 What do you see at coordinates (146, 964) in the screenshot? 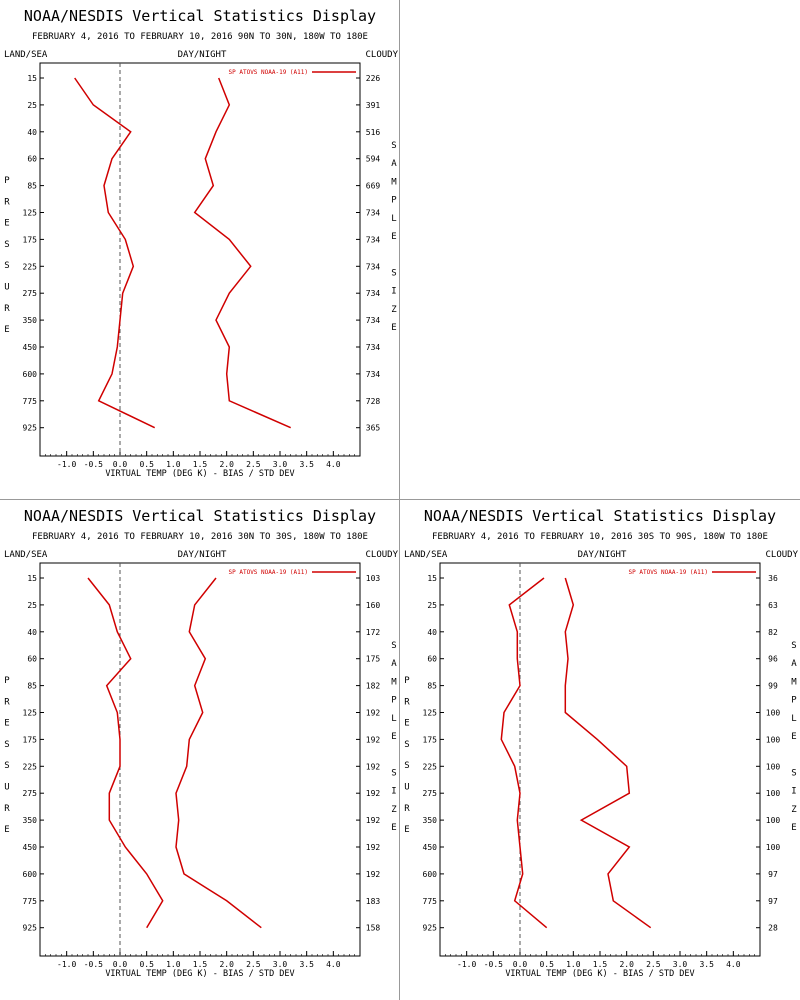
I see `x-tick-label: 0.5` at bounding box center [146, 964].